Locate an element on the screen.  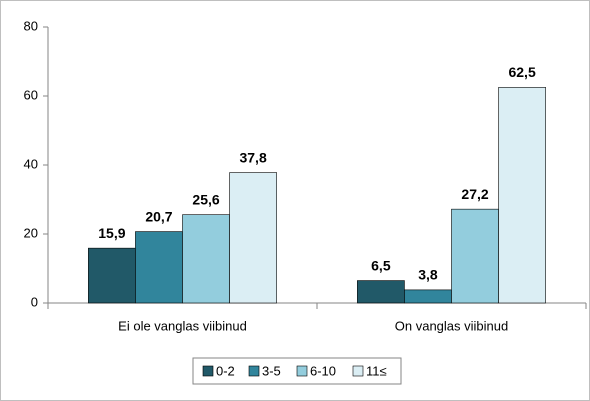
y-tick-label: 0 is located at coordinates (34, 301).